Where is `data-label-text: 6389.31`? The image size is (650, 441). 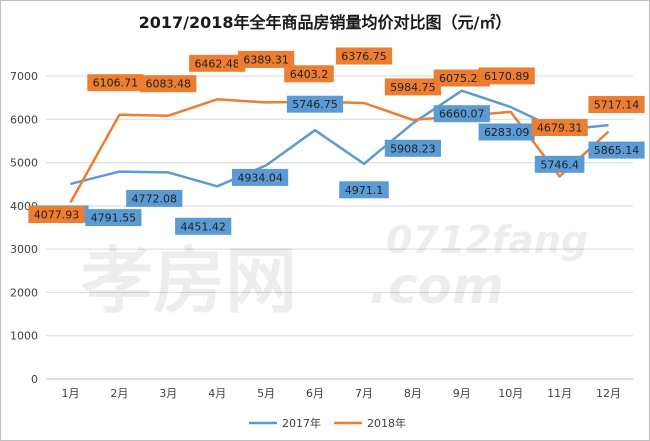 data-label-text: 6389.31 is located at coordinates (266, 59).